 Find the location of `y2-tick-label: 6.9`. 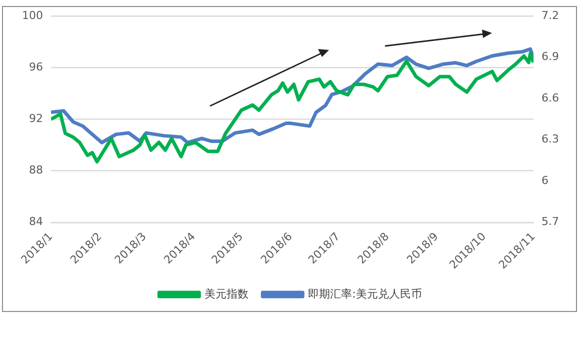

y2-tick-label: 6.9 is located at coordinates (551, 57).